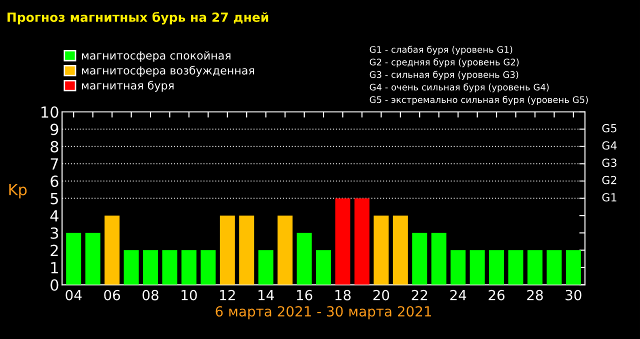 The width and height of the screenshot is (640, 339). What do you see at coordinates (156, 56) in the screenshot?
I see `legend-label: магнитосфера спокойная` at bounding box center [156, 56].